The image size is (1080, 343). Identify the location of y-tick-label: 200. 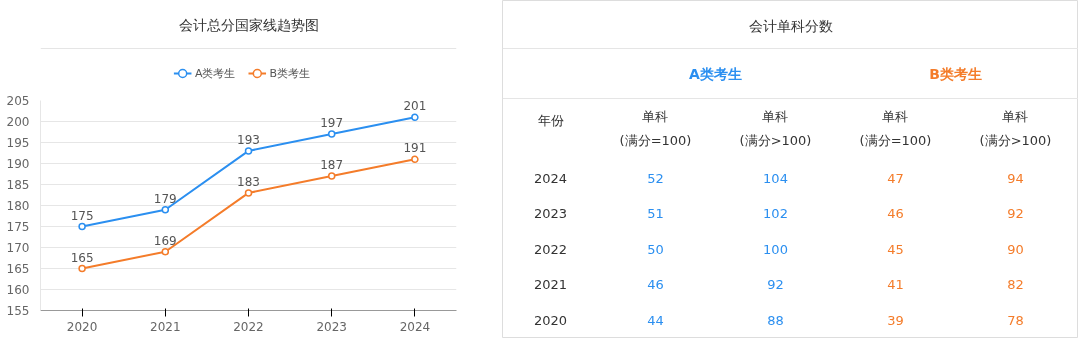
(18, 122).